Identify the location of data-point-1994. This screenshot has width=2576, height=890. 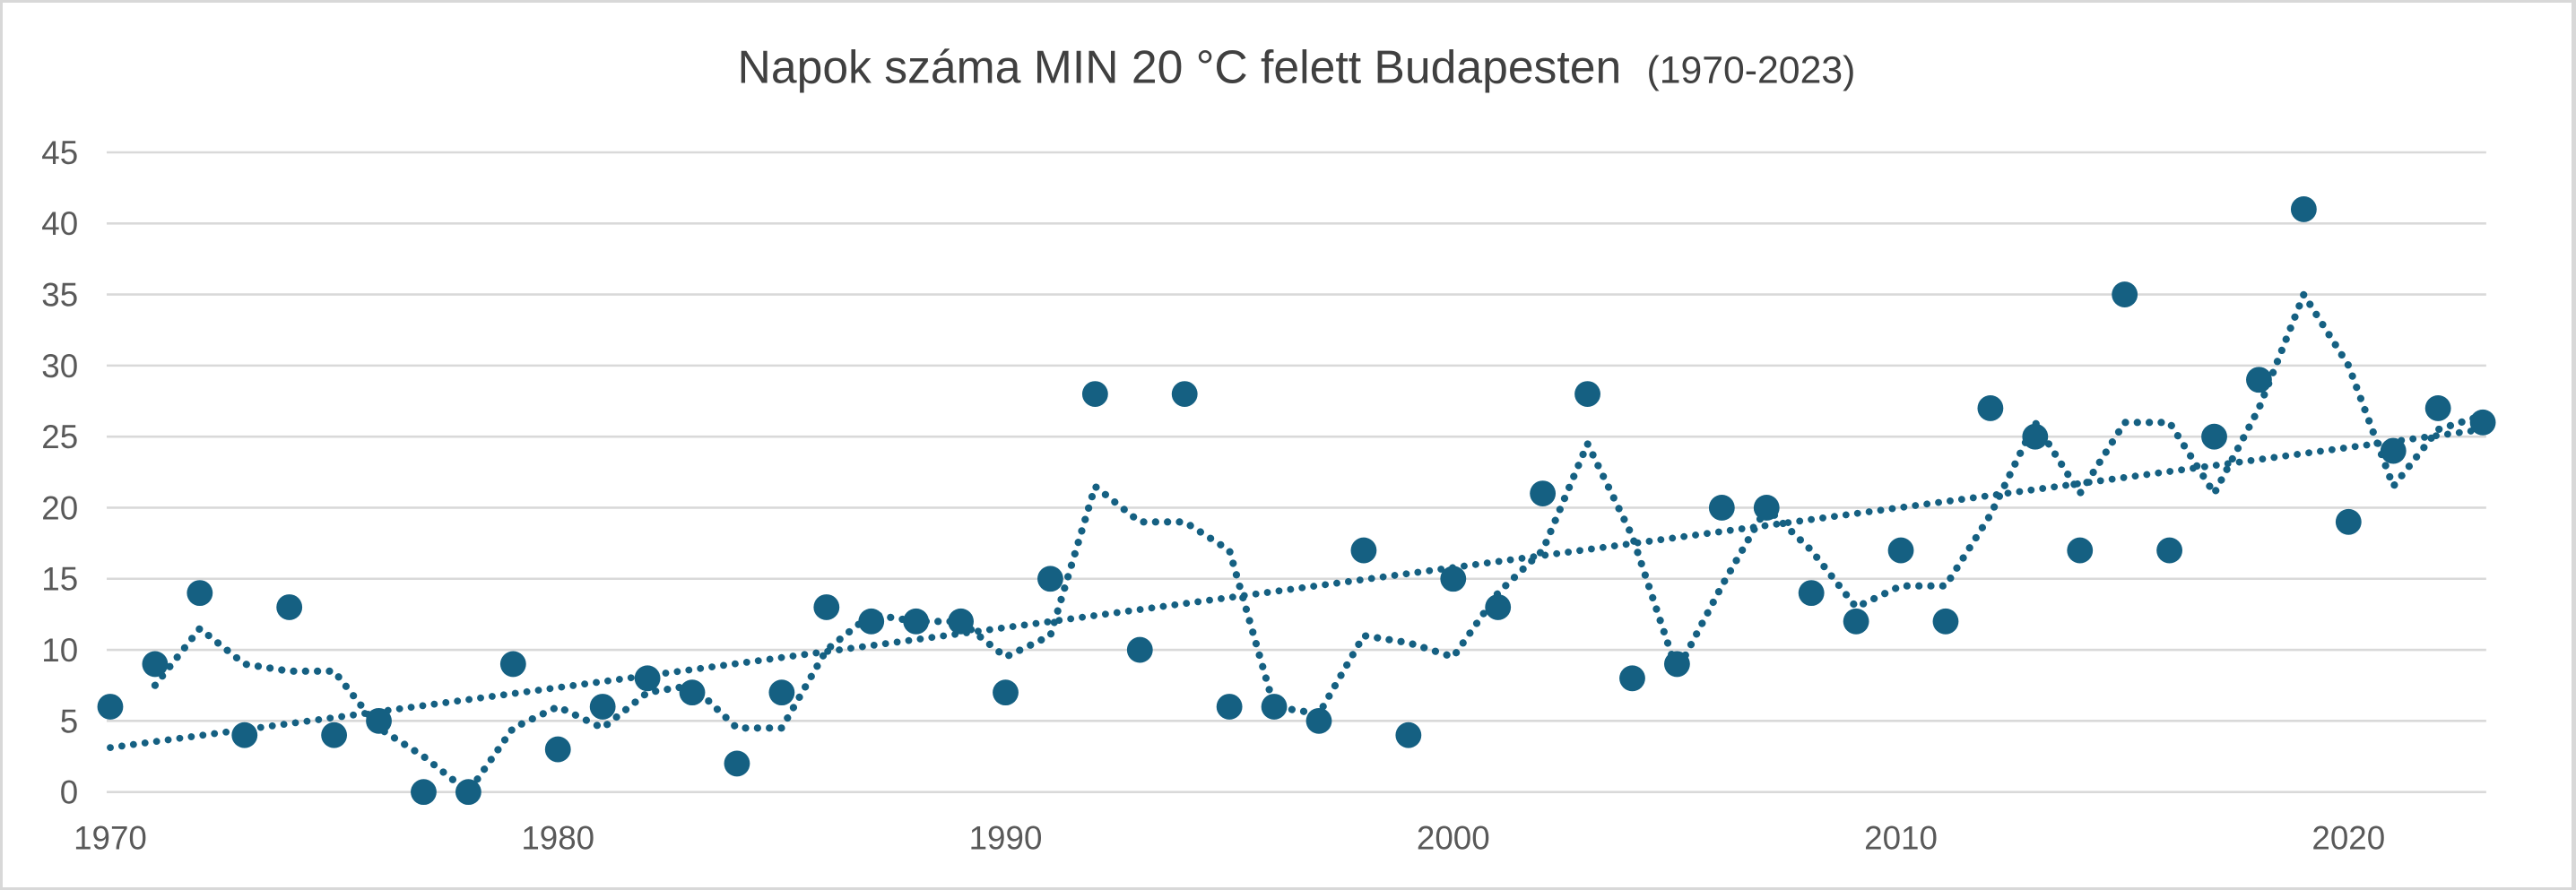
(1184, 394).